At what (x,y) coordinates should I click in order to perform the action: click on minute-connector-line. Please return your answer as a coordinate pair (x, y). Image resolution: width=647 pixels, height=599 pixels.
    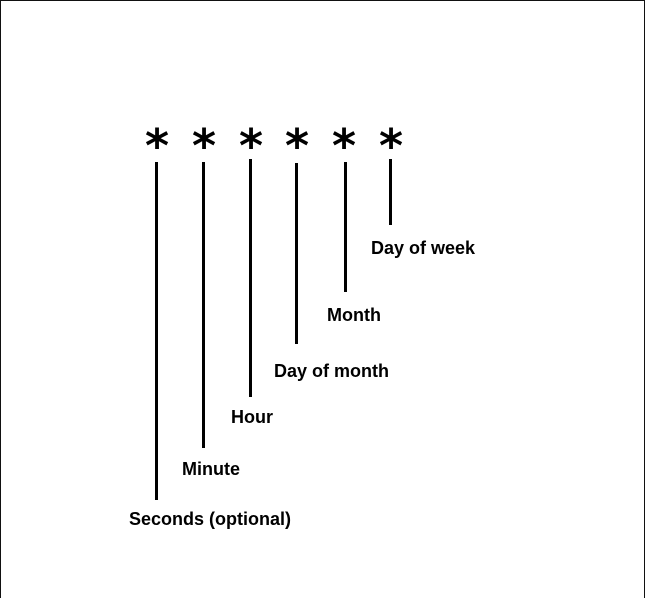
    Looking at the image, I should click on (203, 305).